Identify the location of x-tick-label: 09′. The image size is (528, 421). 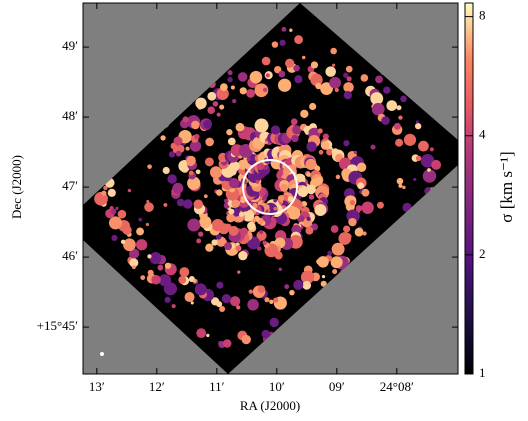
(337, 386).